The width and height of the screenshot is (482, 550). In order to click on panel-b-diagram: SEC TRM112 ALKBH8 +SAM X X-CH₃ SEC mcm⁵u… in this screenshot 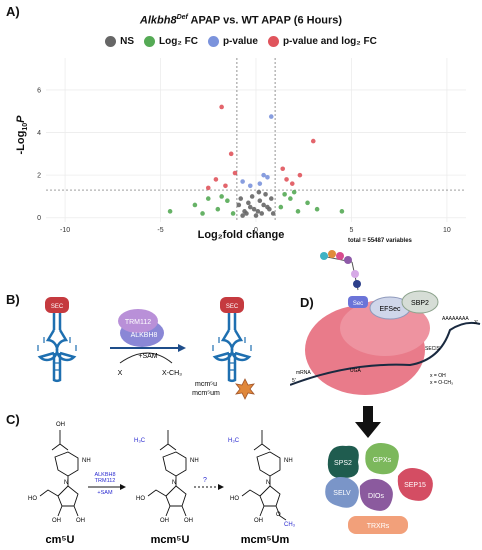, I will do `click(146, 348)`.